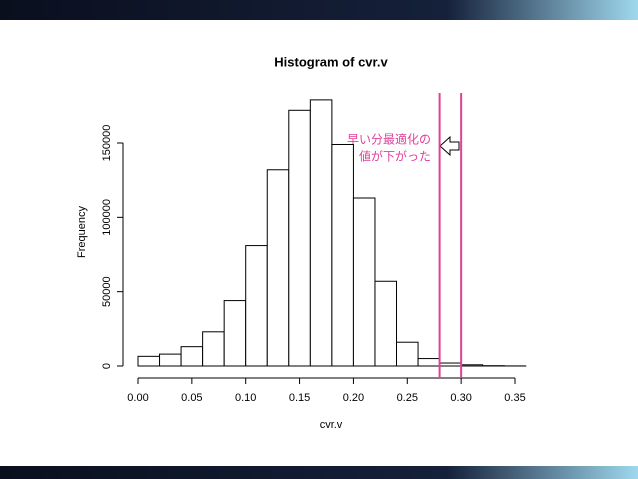  What do you see at coordinates (395, 156) in the screenshot?
I see `annotation: 値が下がった` at bounding box center [395, 156].